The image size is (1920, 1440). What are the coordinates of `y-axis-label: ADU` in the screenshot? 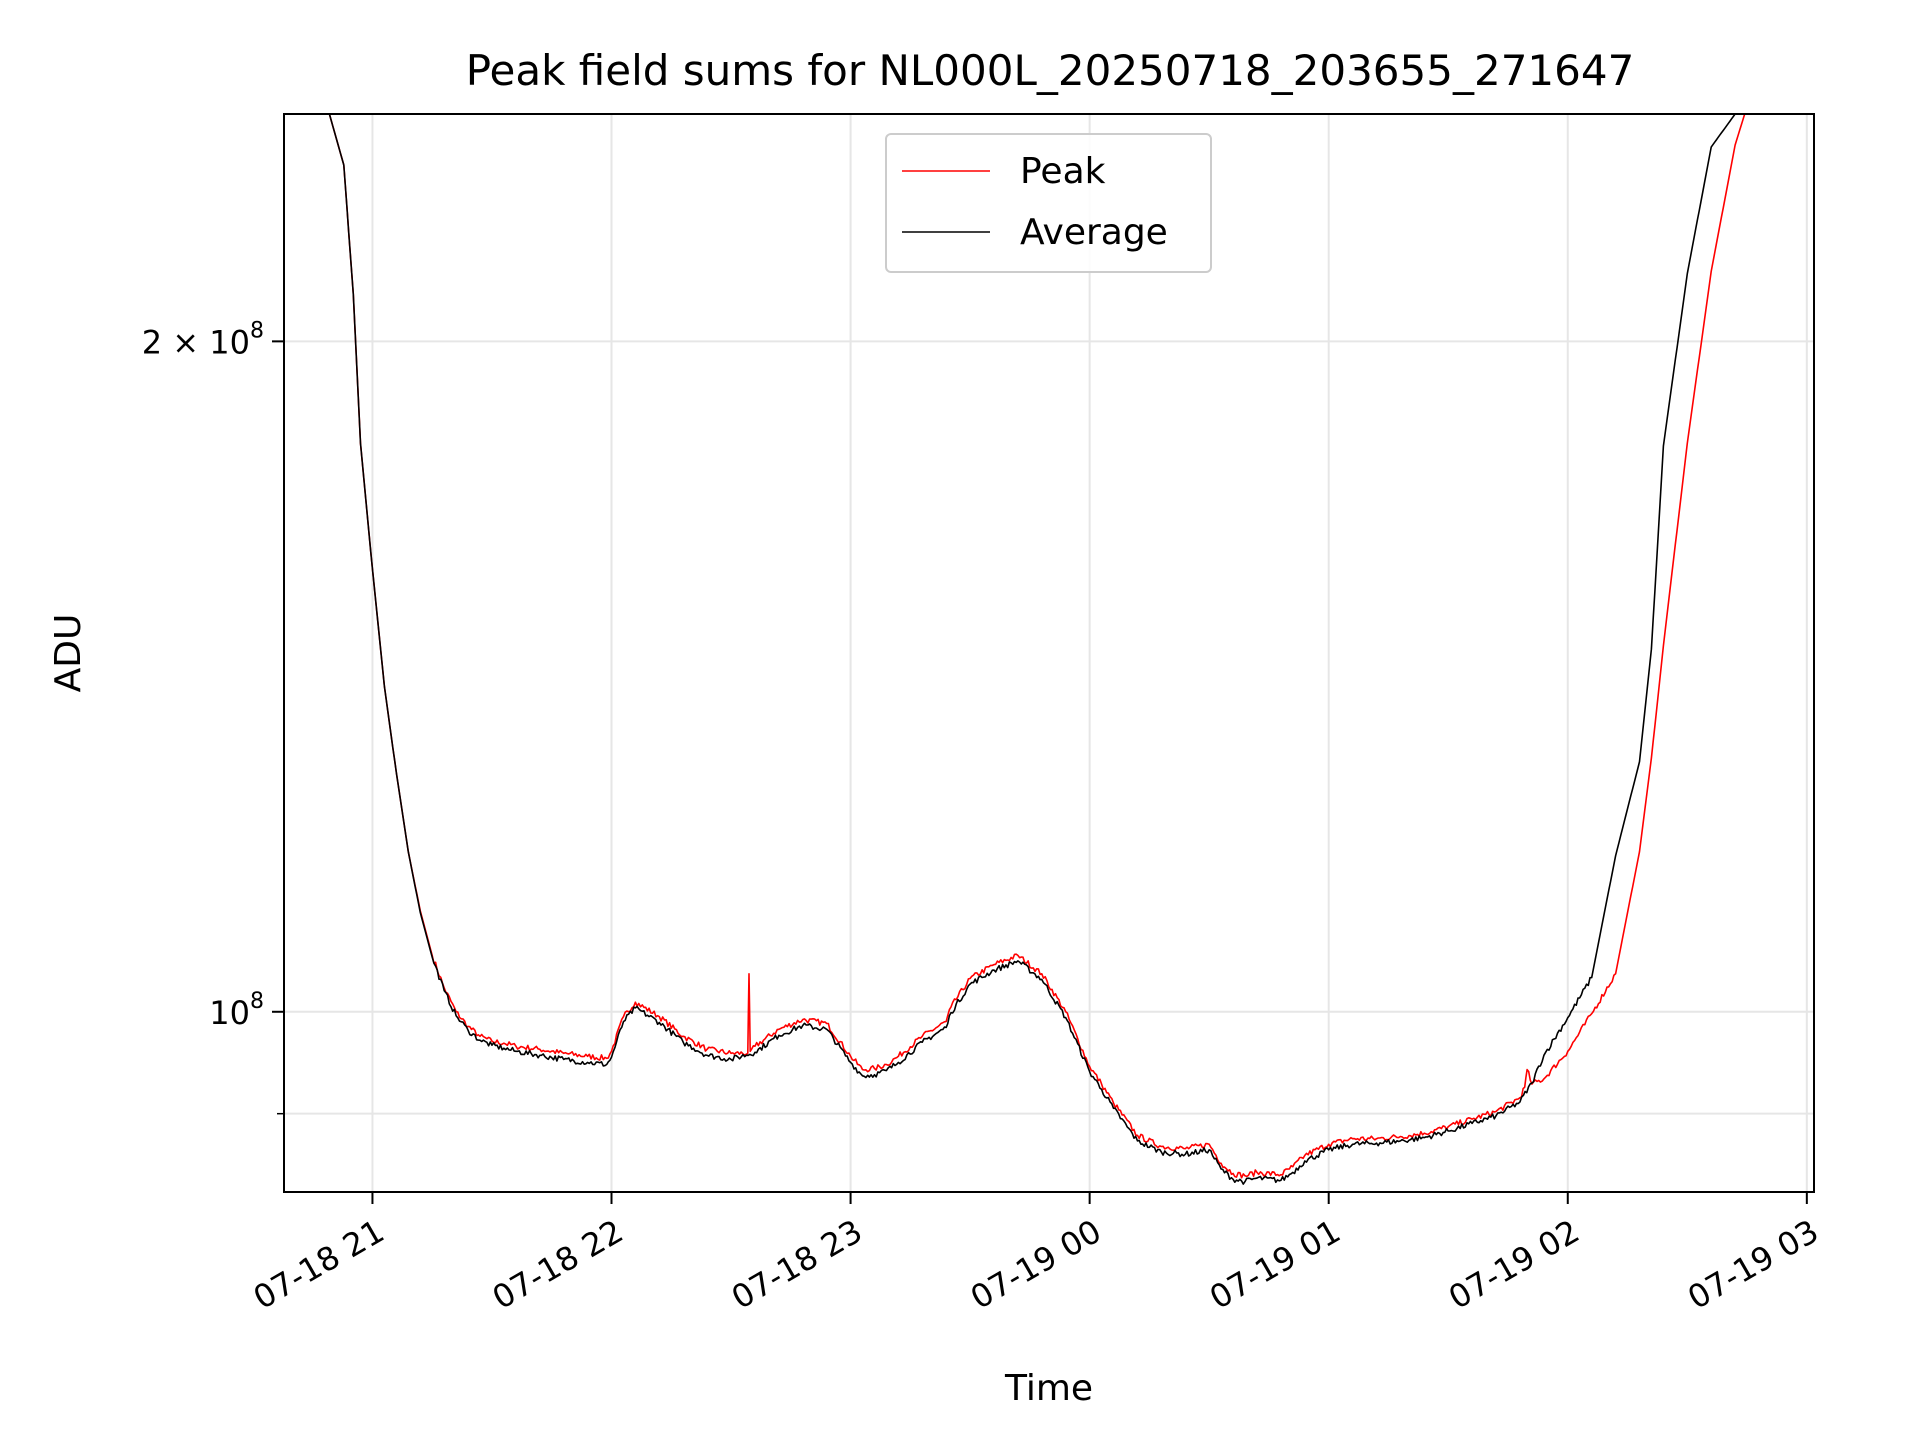 It's located at (68, 653).